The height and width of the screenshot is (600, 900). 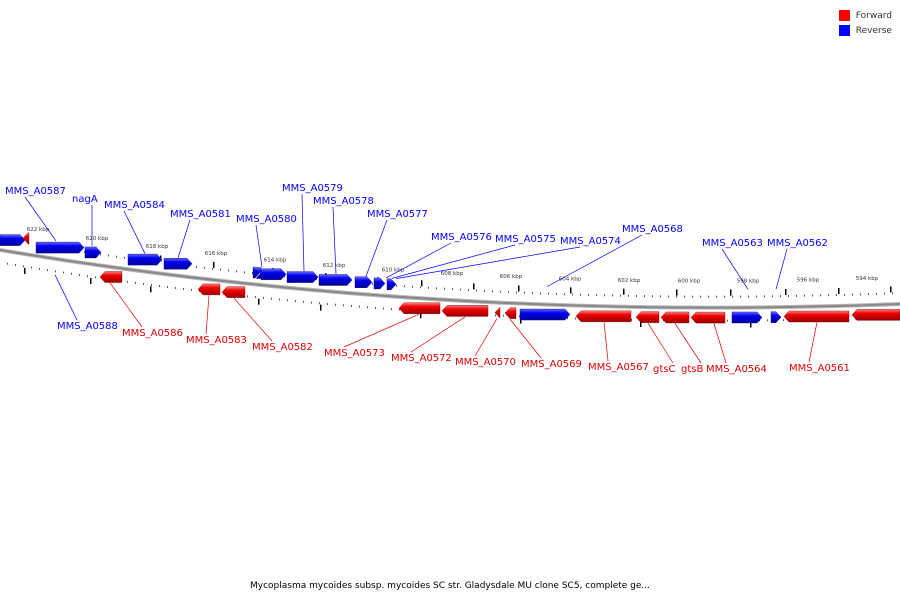 What do you see at coordinates (551, 364) in the screenshot?
I see `forward-gene-label: MMS_A0569` at bounding box center [551, 364].